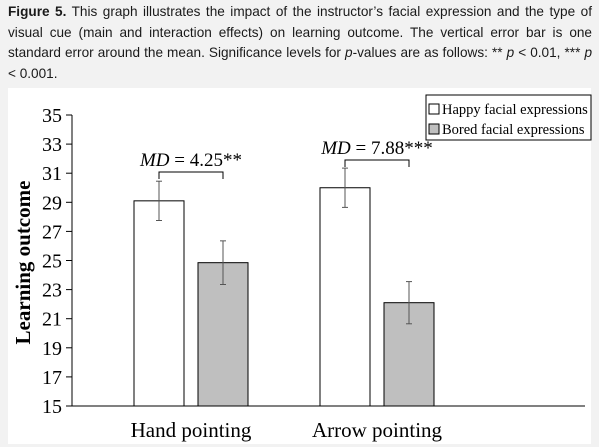 The image size is (599, 447). I want to click on legend-label: Bored facial expressions, so click(513, 130).